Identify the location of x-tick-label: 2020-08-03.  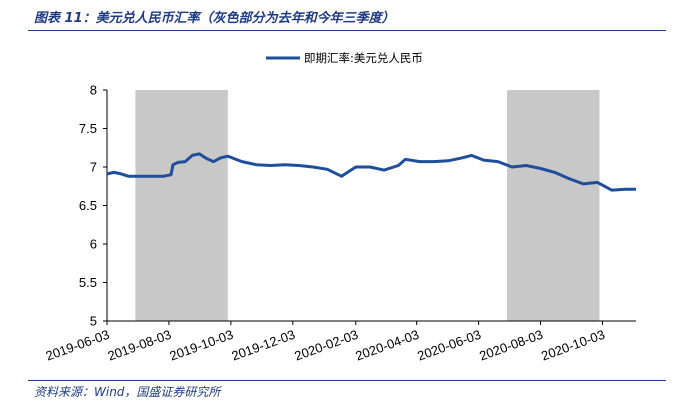
(511, 345).